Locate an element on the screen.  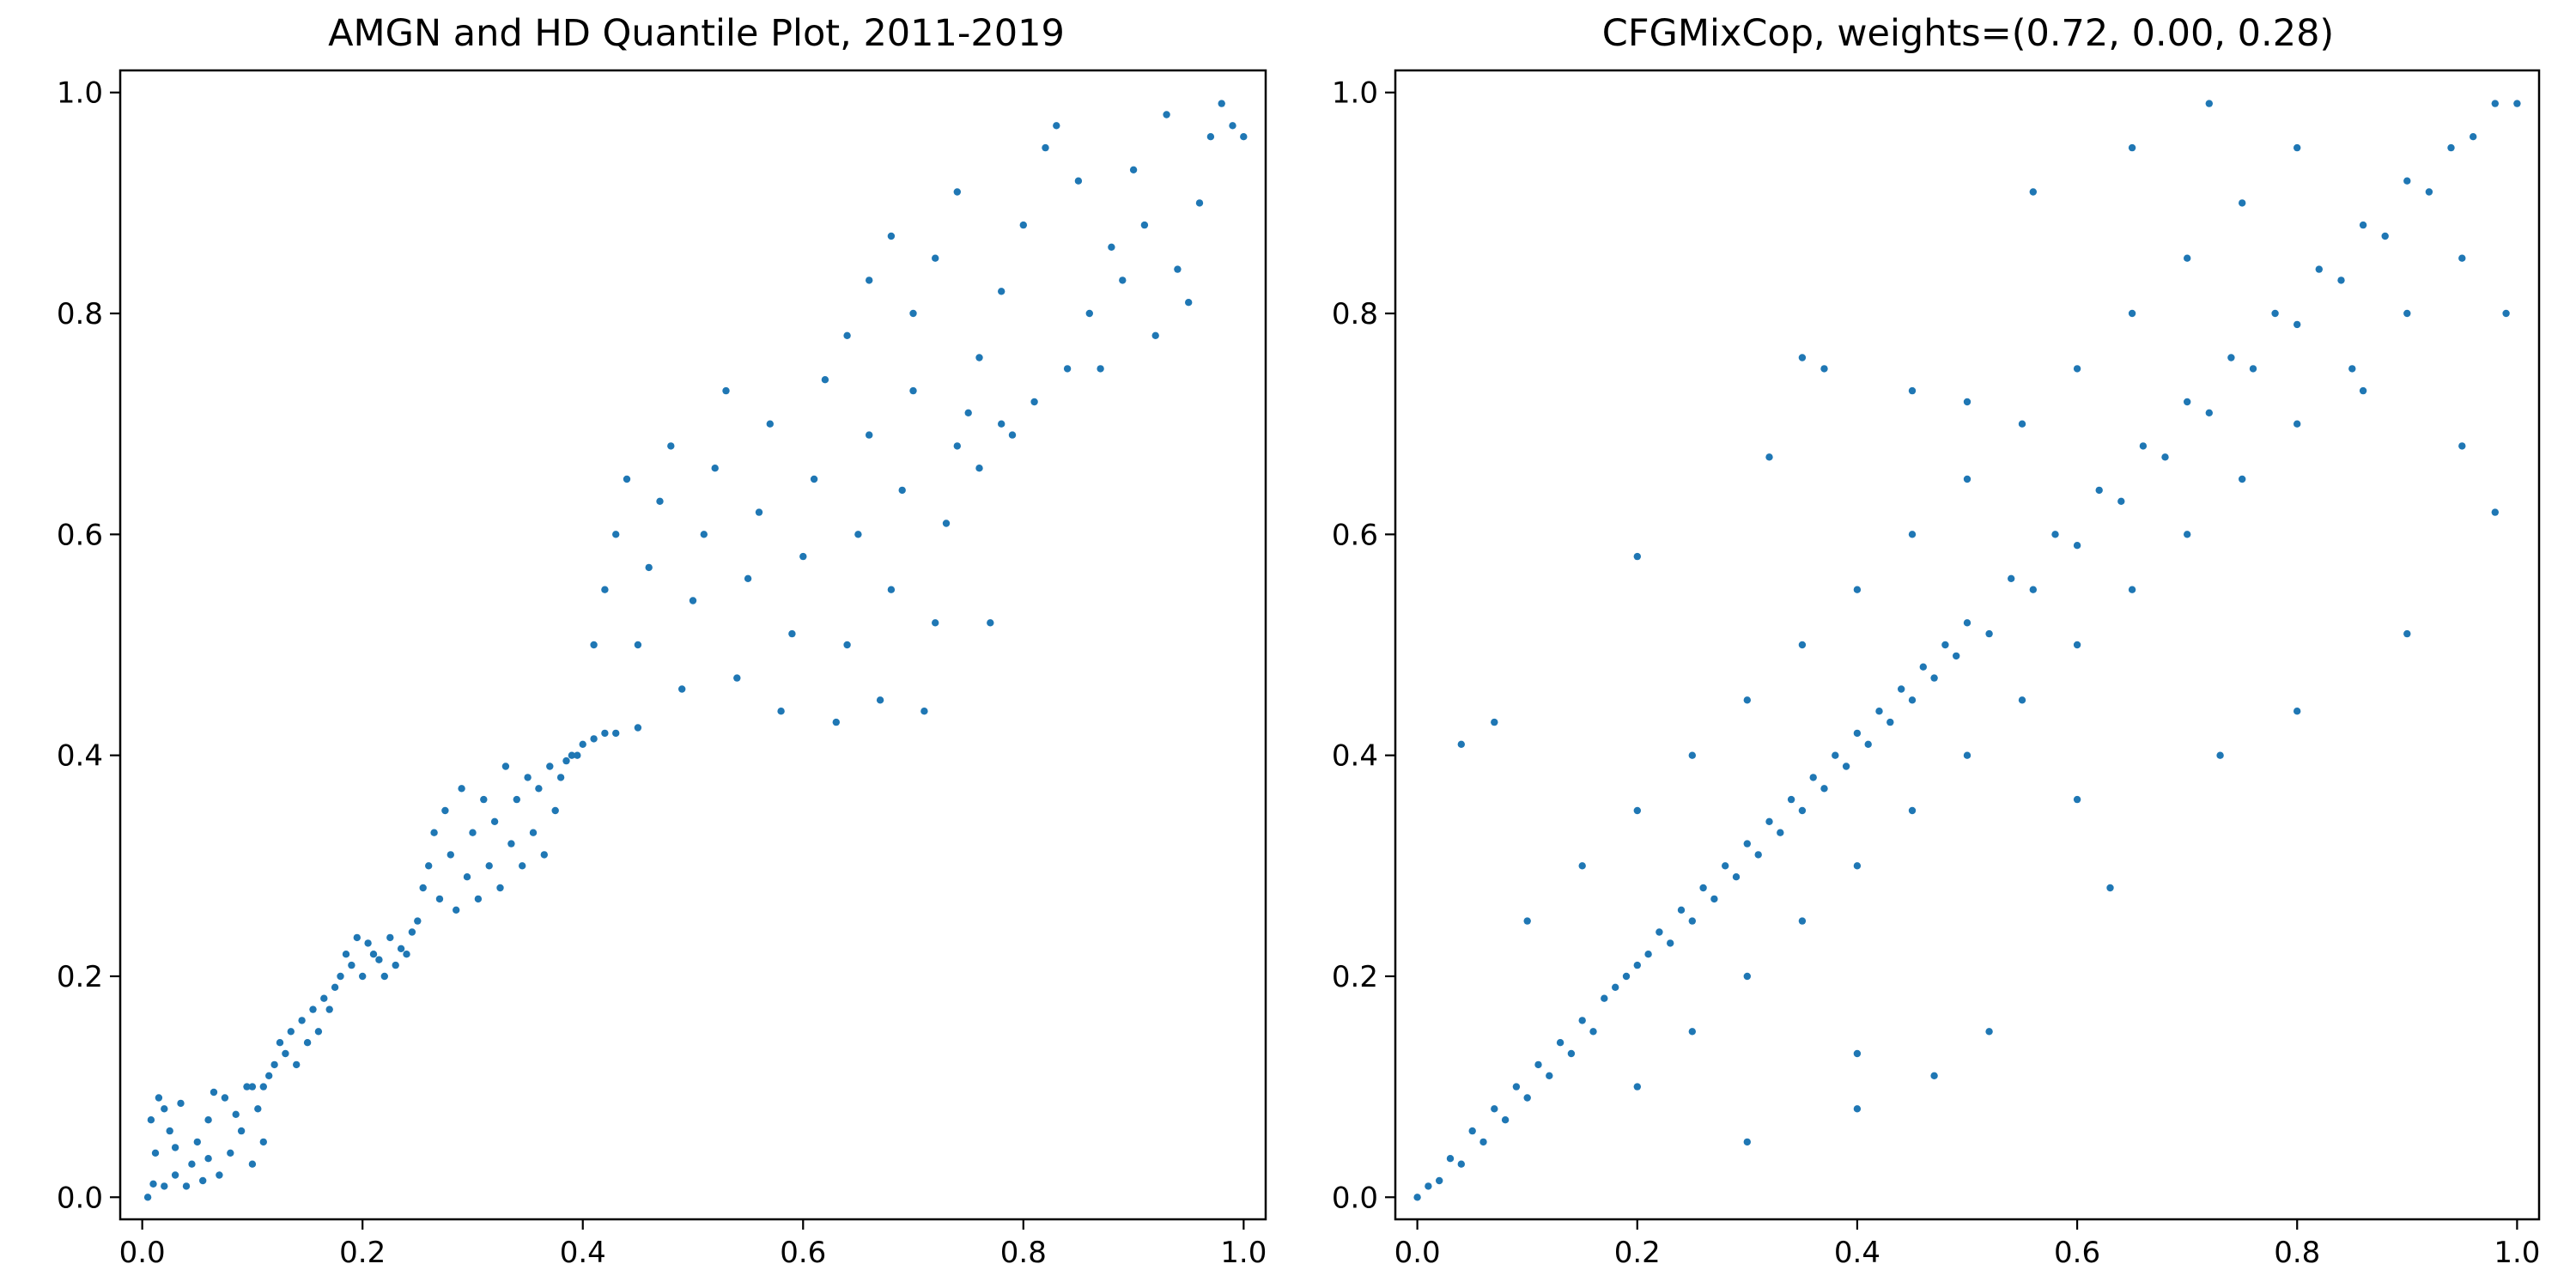
y-tick-label: 0.4 is located at coordinates (1355, 756).